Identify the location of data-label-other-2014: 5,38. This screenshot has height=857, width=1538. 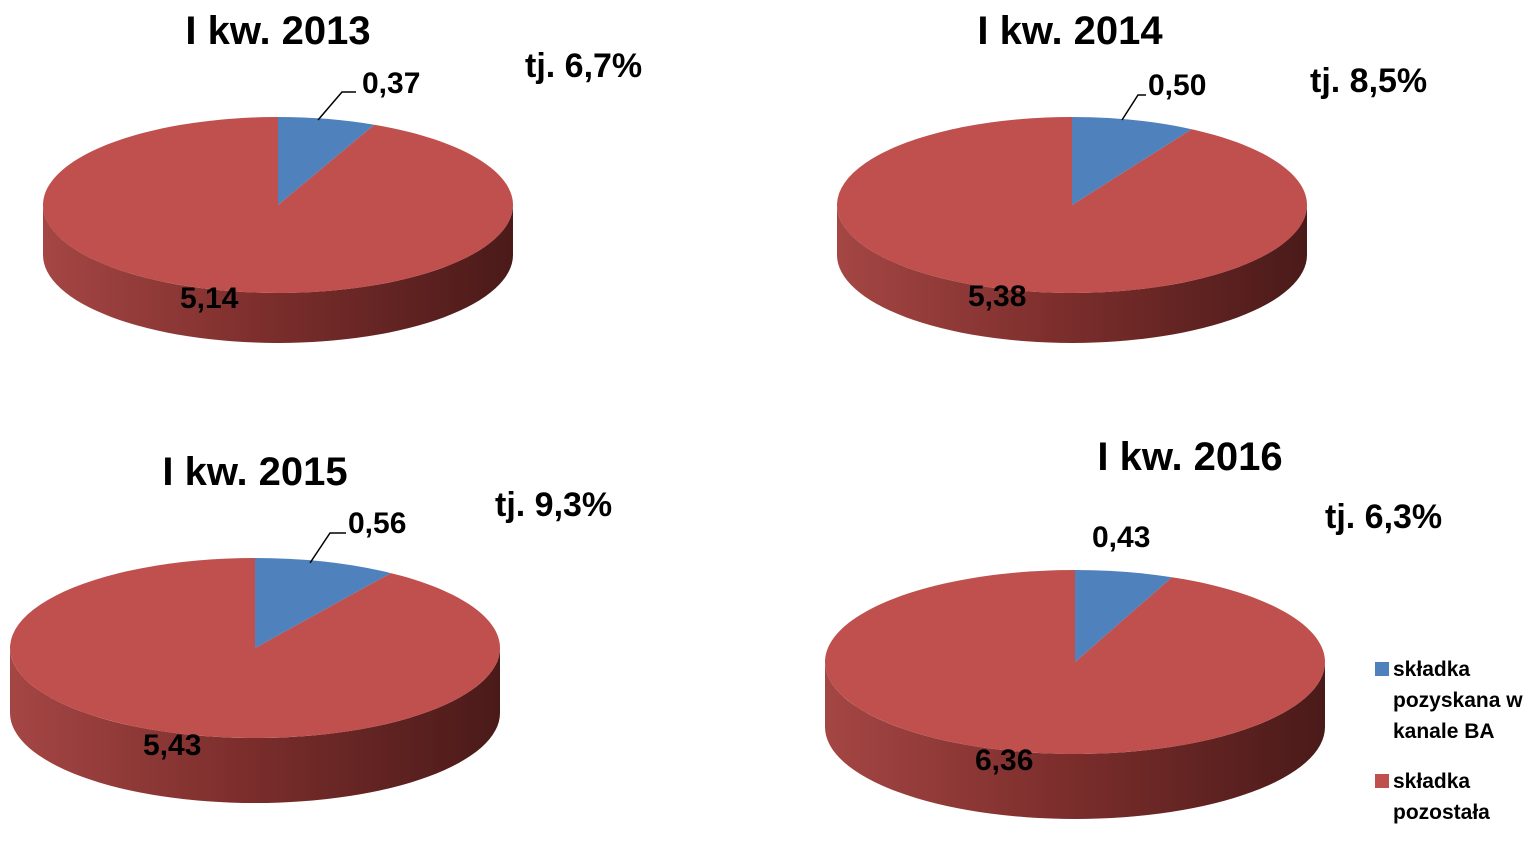
(997, 296).